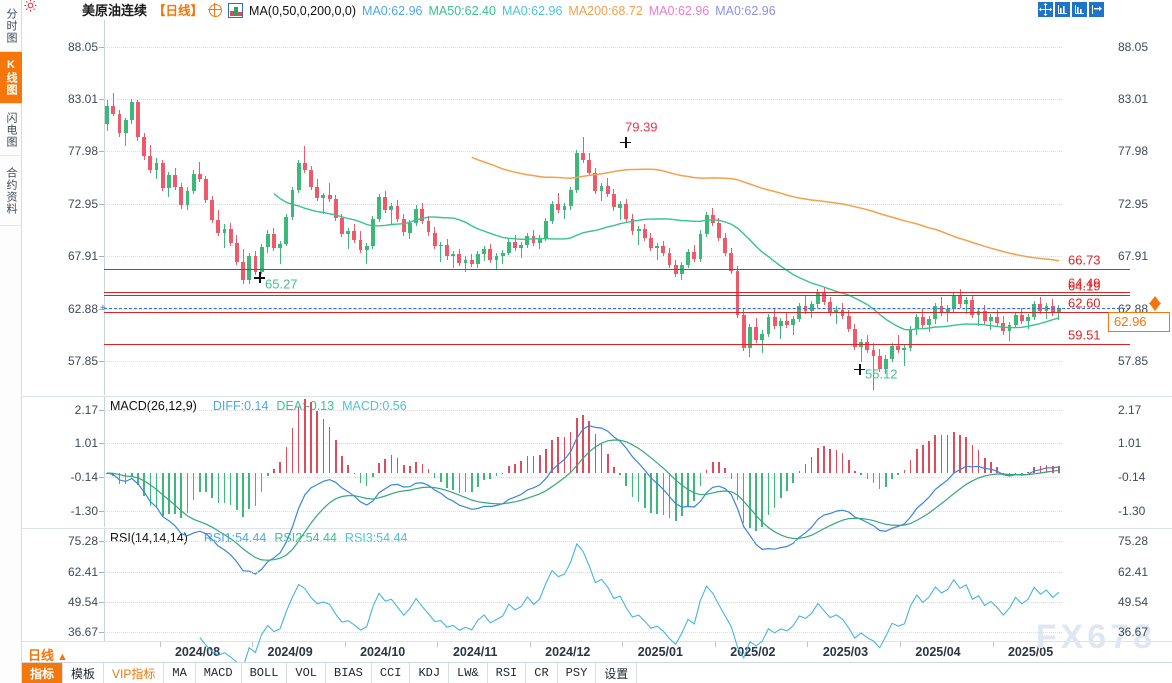 This screenshot has height=683, width=1172. What do you see at coordinates (30, 6) in the screenshot?
I see `settings-sun-icon` at bounding box center [30, 6].